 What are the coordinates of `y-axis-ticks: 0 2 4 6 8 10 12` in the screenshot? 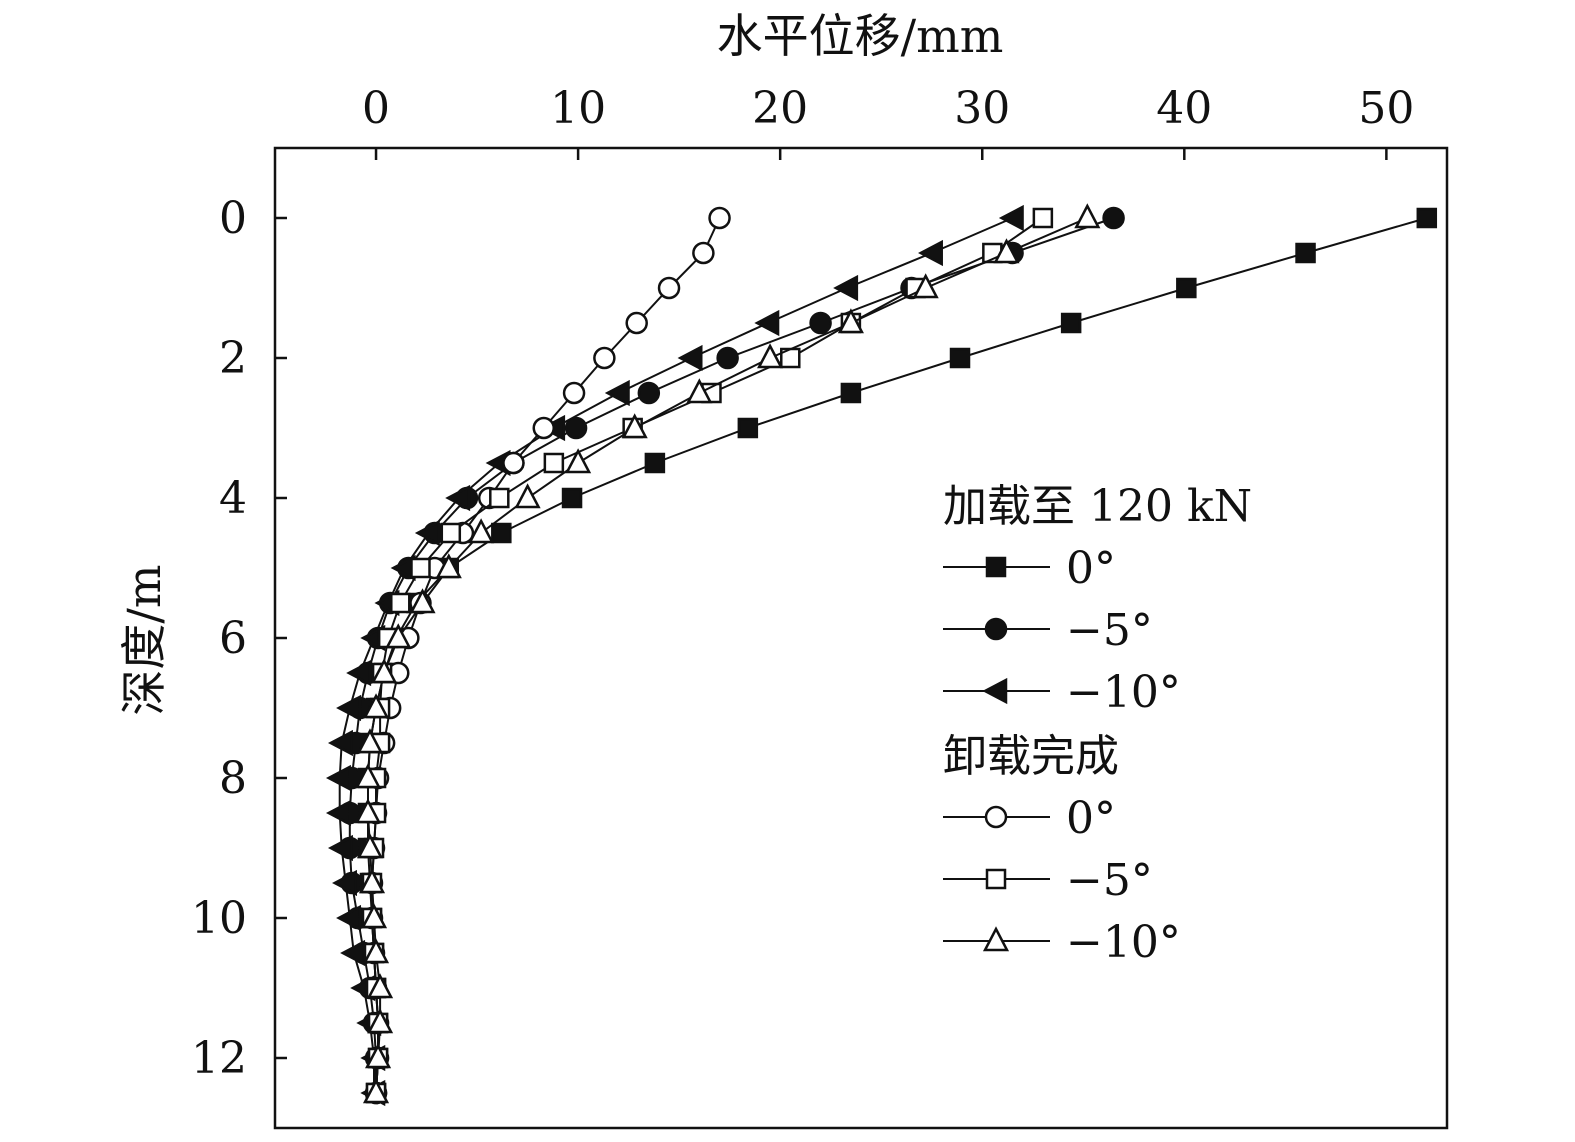 It's located at (239, 638).